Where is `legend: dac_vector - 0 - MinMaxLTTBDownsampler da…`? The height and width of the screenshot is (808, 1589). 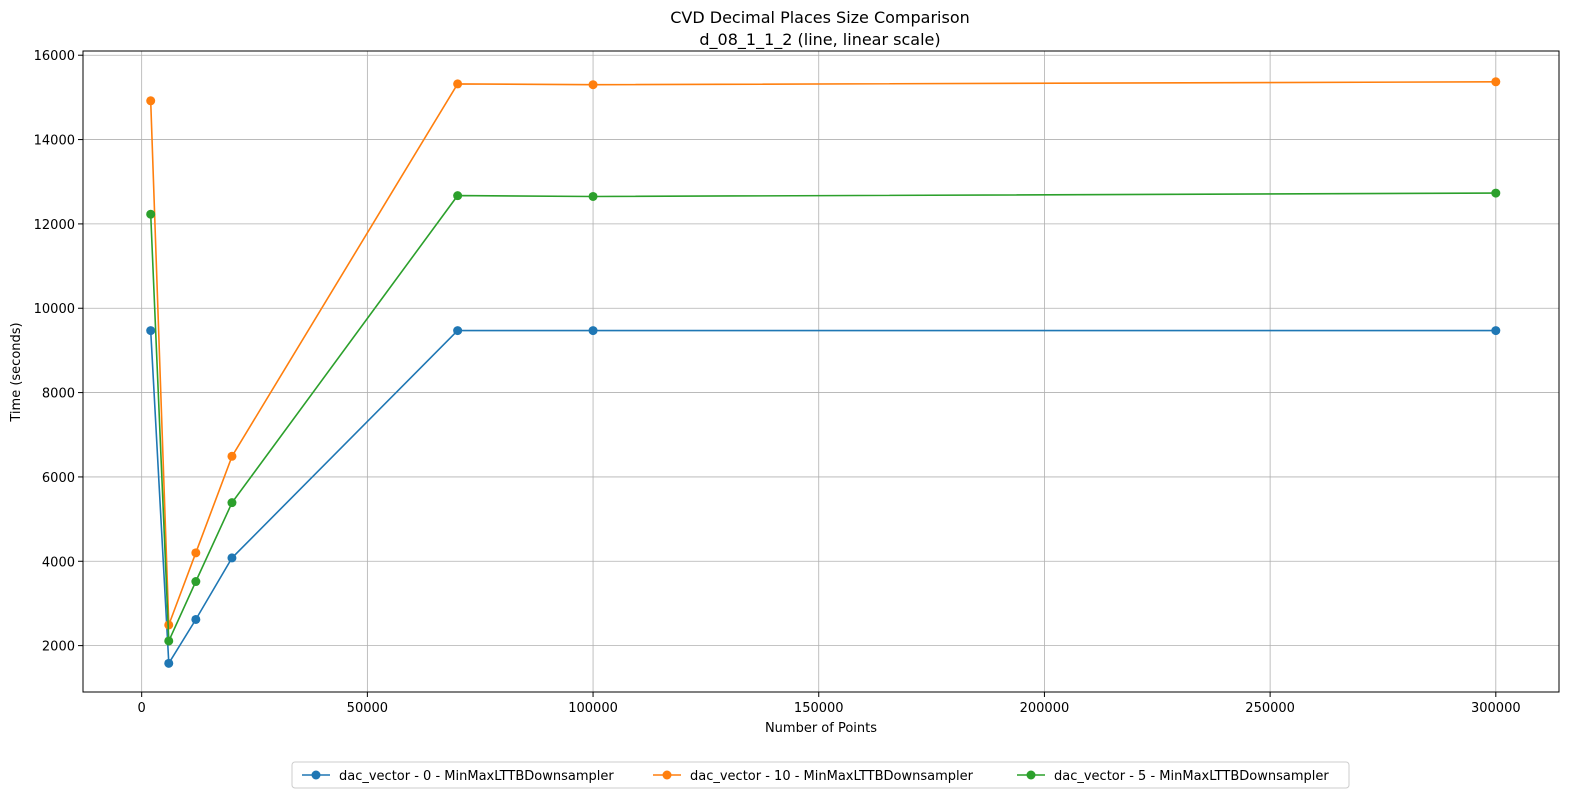 legend: dac_vector - 0 - MinMaxLTTBDownsampler da… is located at coordinates (820, 775).